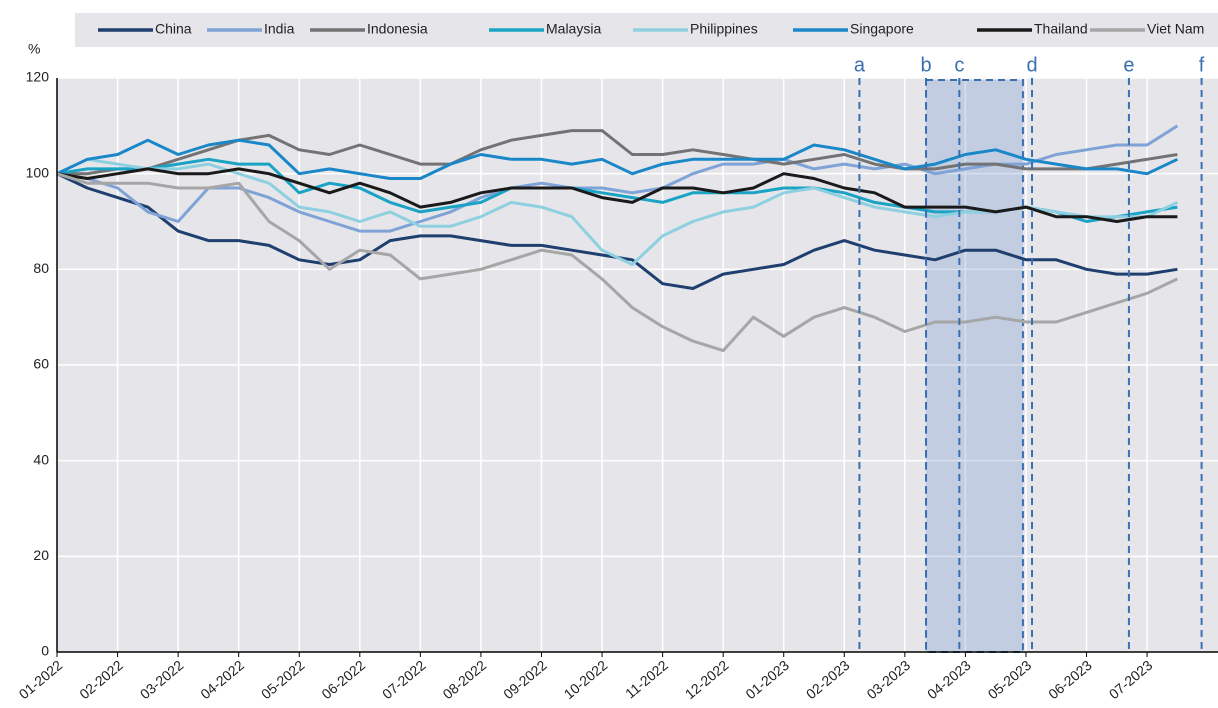  I want to click on x-tick-label: 08-2022, so click(465, 679).